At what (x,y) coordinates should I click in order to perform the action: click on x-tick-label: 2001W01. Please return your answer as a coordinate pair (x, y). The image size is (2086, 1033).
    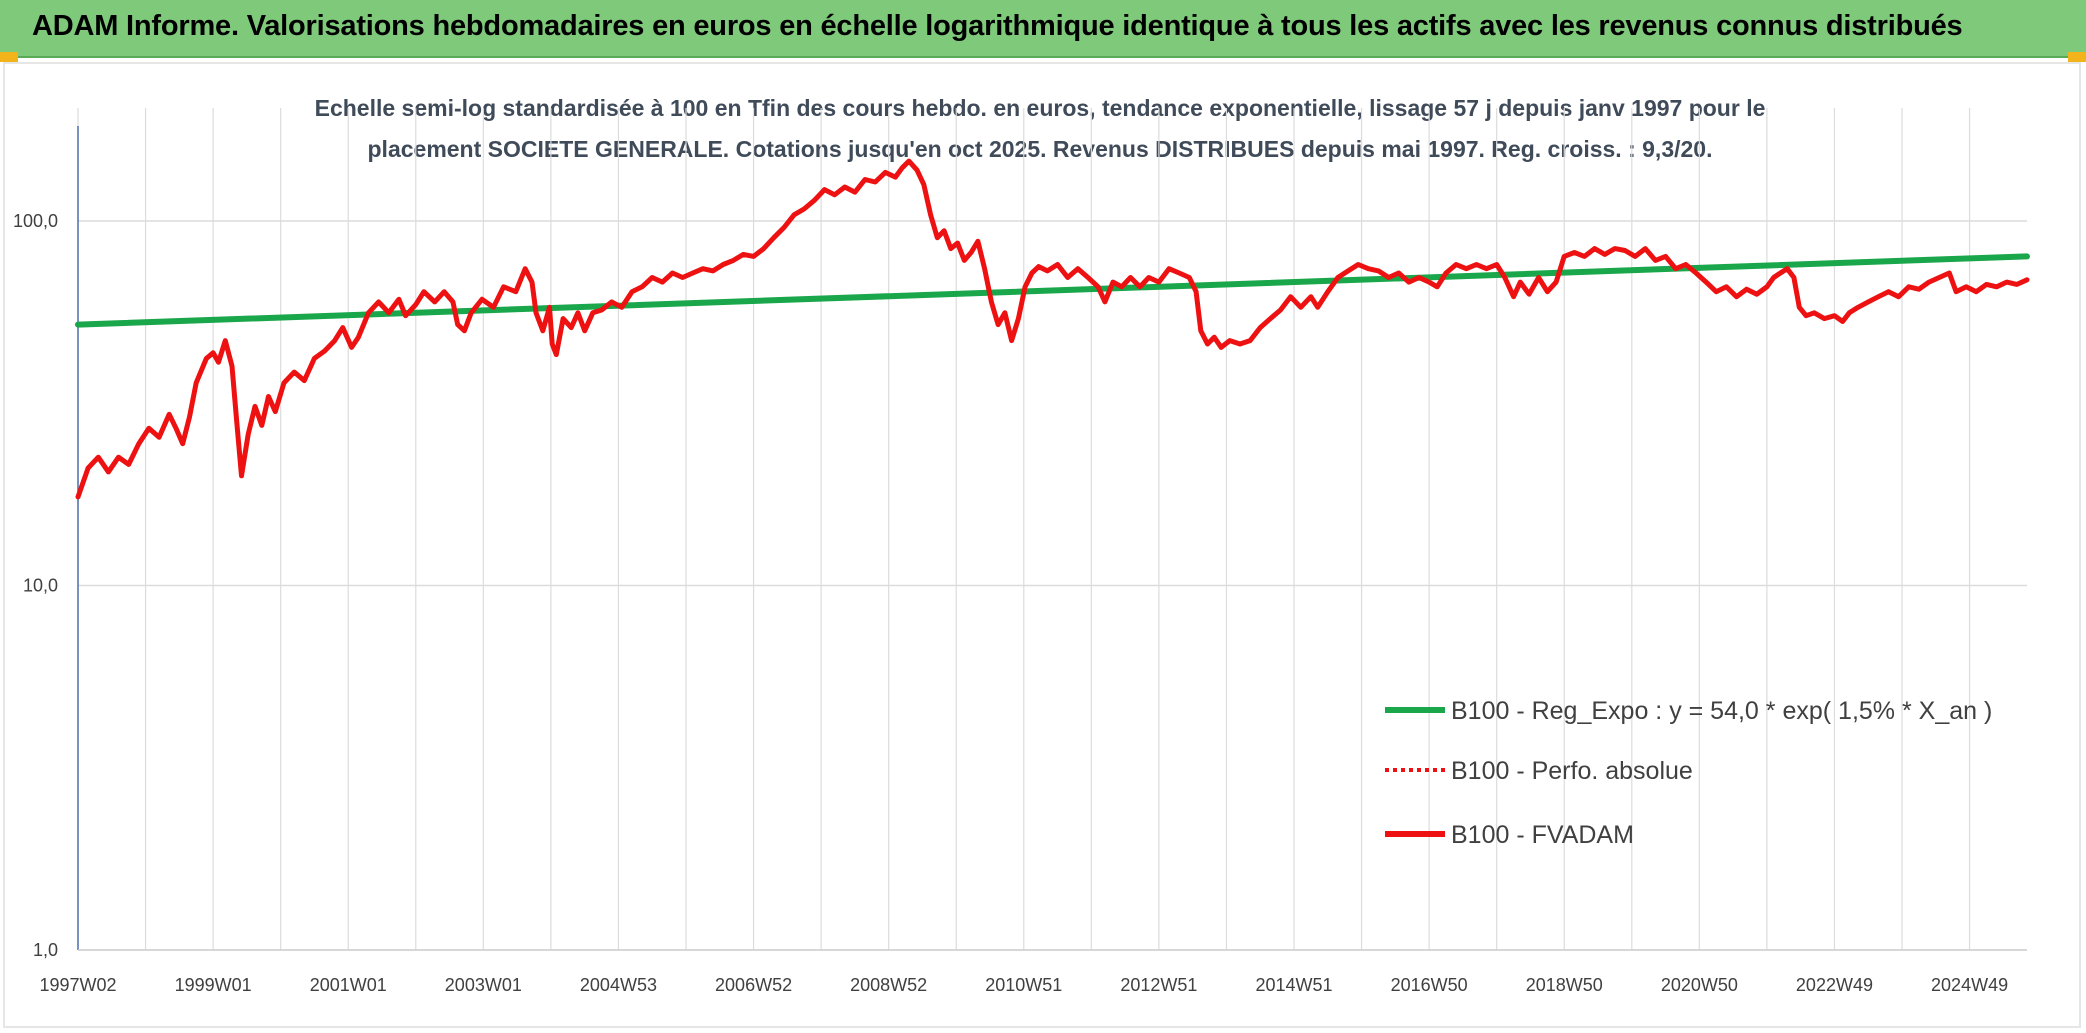
    Looking at the image, I should click on (348, 985).